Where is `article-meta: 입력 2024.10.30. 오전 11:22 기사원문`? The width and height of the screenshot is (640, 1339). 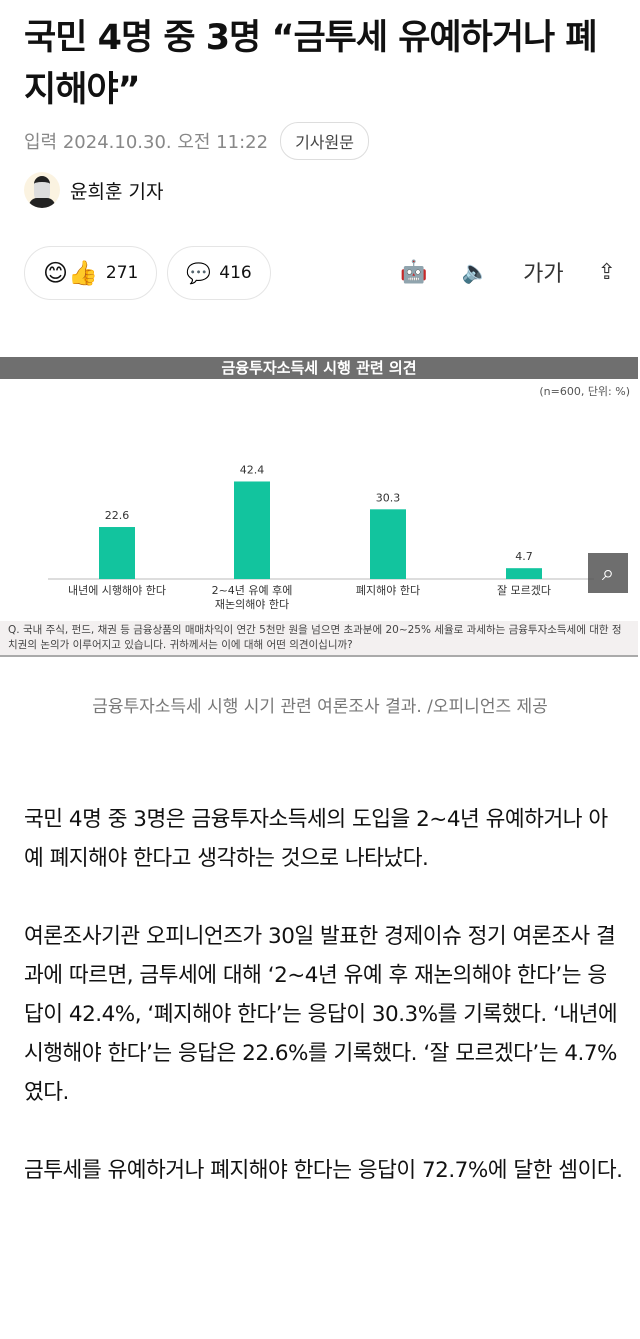
article-meta: 입력 2024.10.30. 오전 11:22 기사원문 is located at coordinates (196, 141).